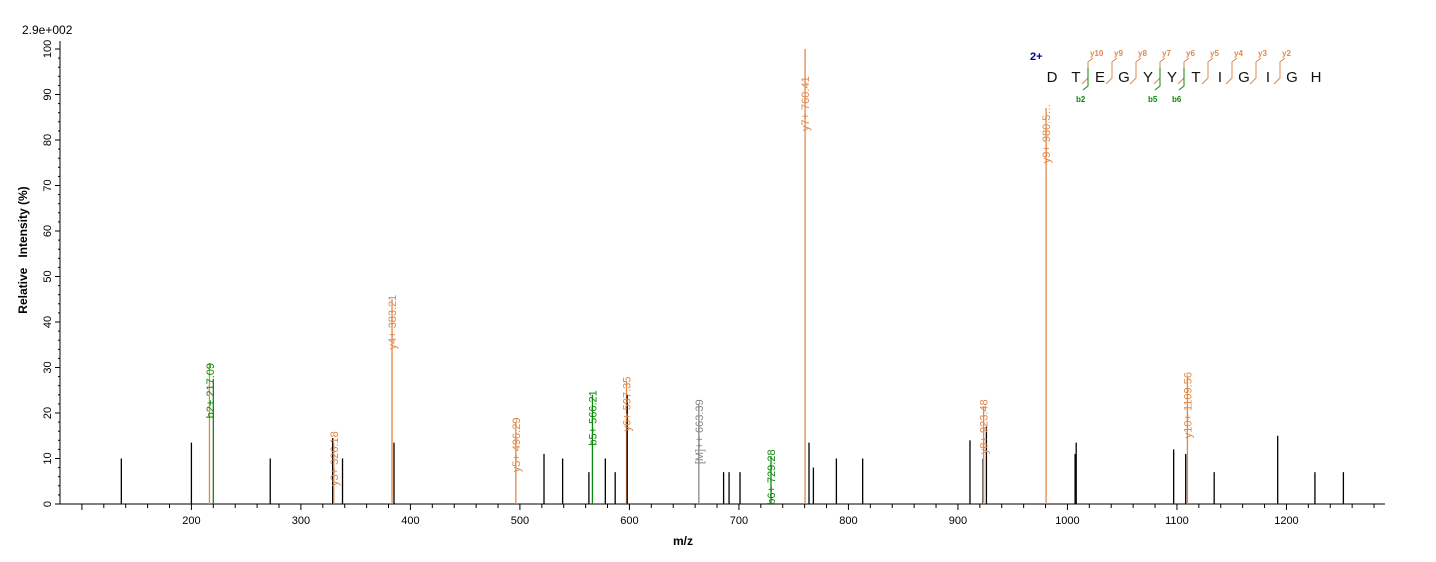 This screenshot has width=1436, height=562. Describe the element at coordinates (1214, 53) in the screenshot. I see `y-ion-label: y5` at that location.